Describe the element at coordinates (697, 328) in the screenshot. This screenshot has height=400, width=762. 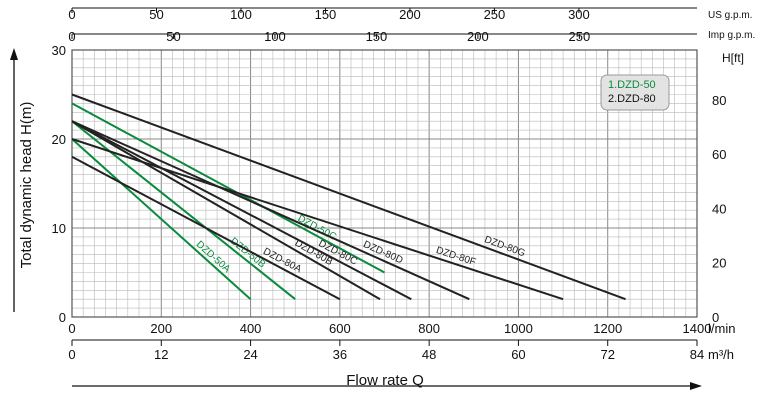
I see `bottom-tick-label: 1400` at that location.